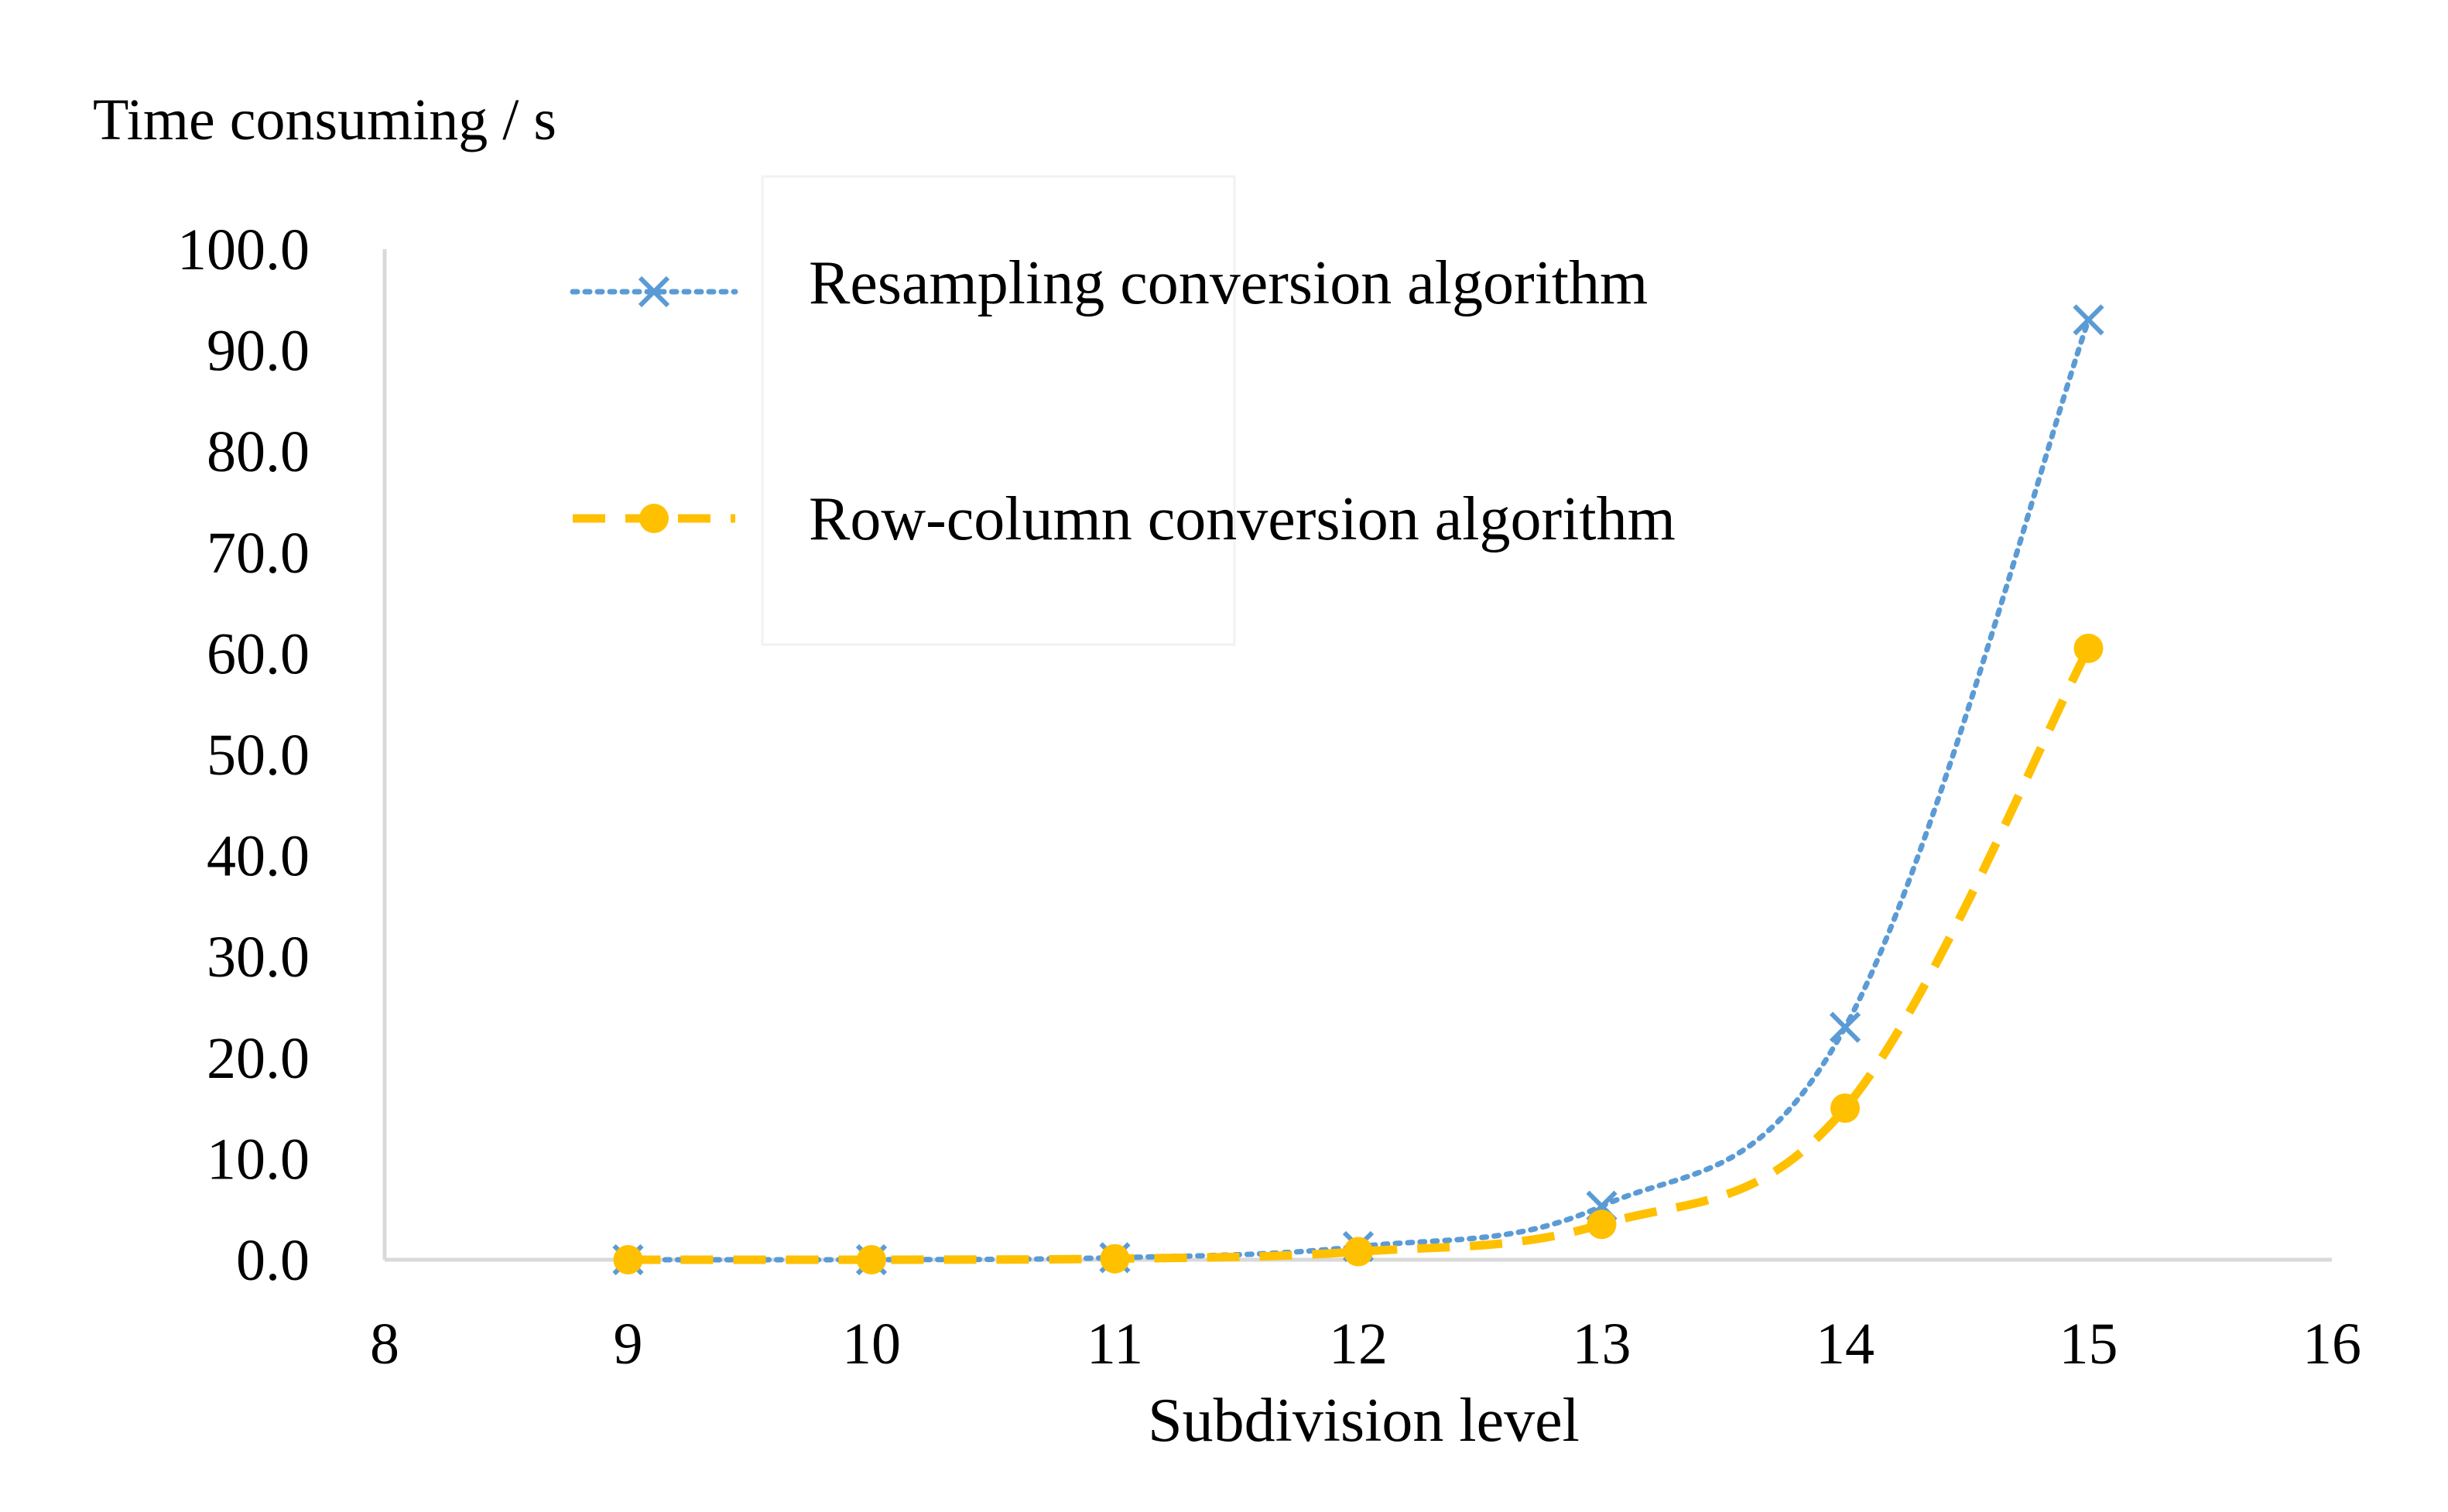 The height and width of the screenshot is (1512, 2448). Describe the element at coordinates (259, 856) in the screenshot. I see `y-tick-label: 40.0` at that location.